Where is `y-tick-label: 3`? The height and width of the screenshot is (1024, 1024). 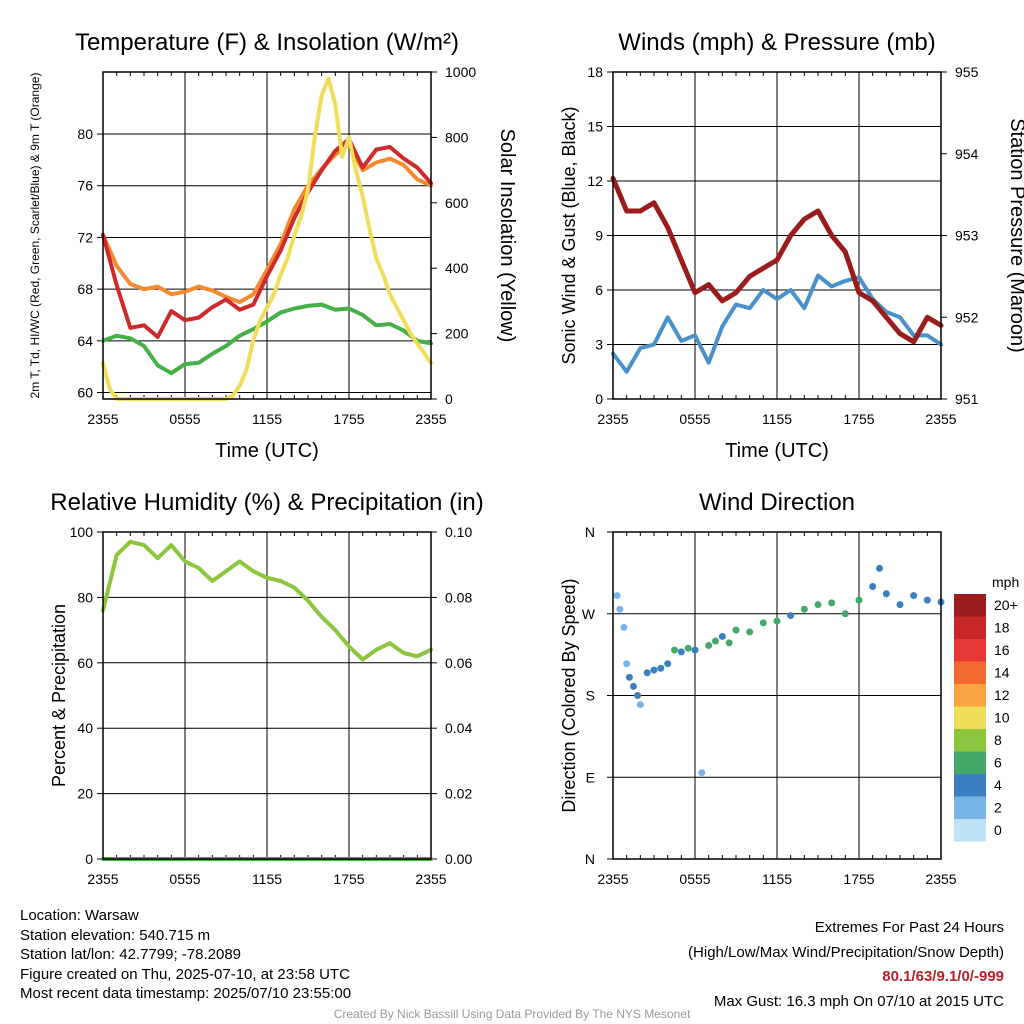 y-tick-label: 3 is located at coordinates (599, 345).